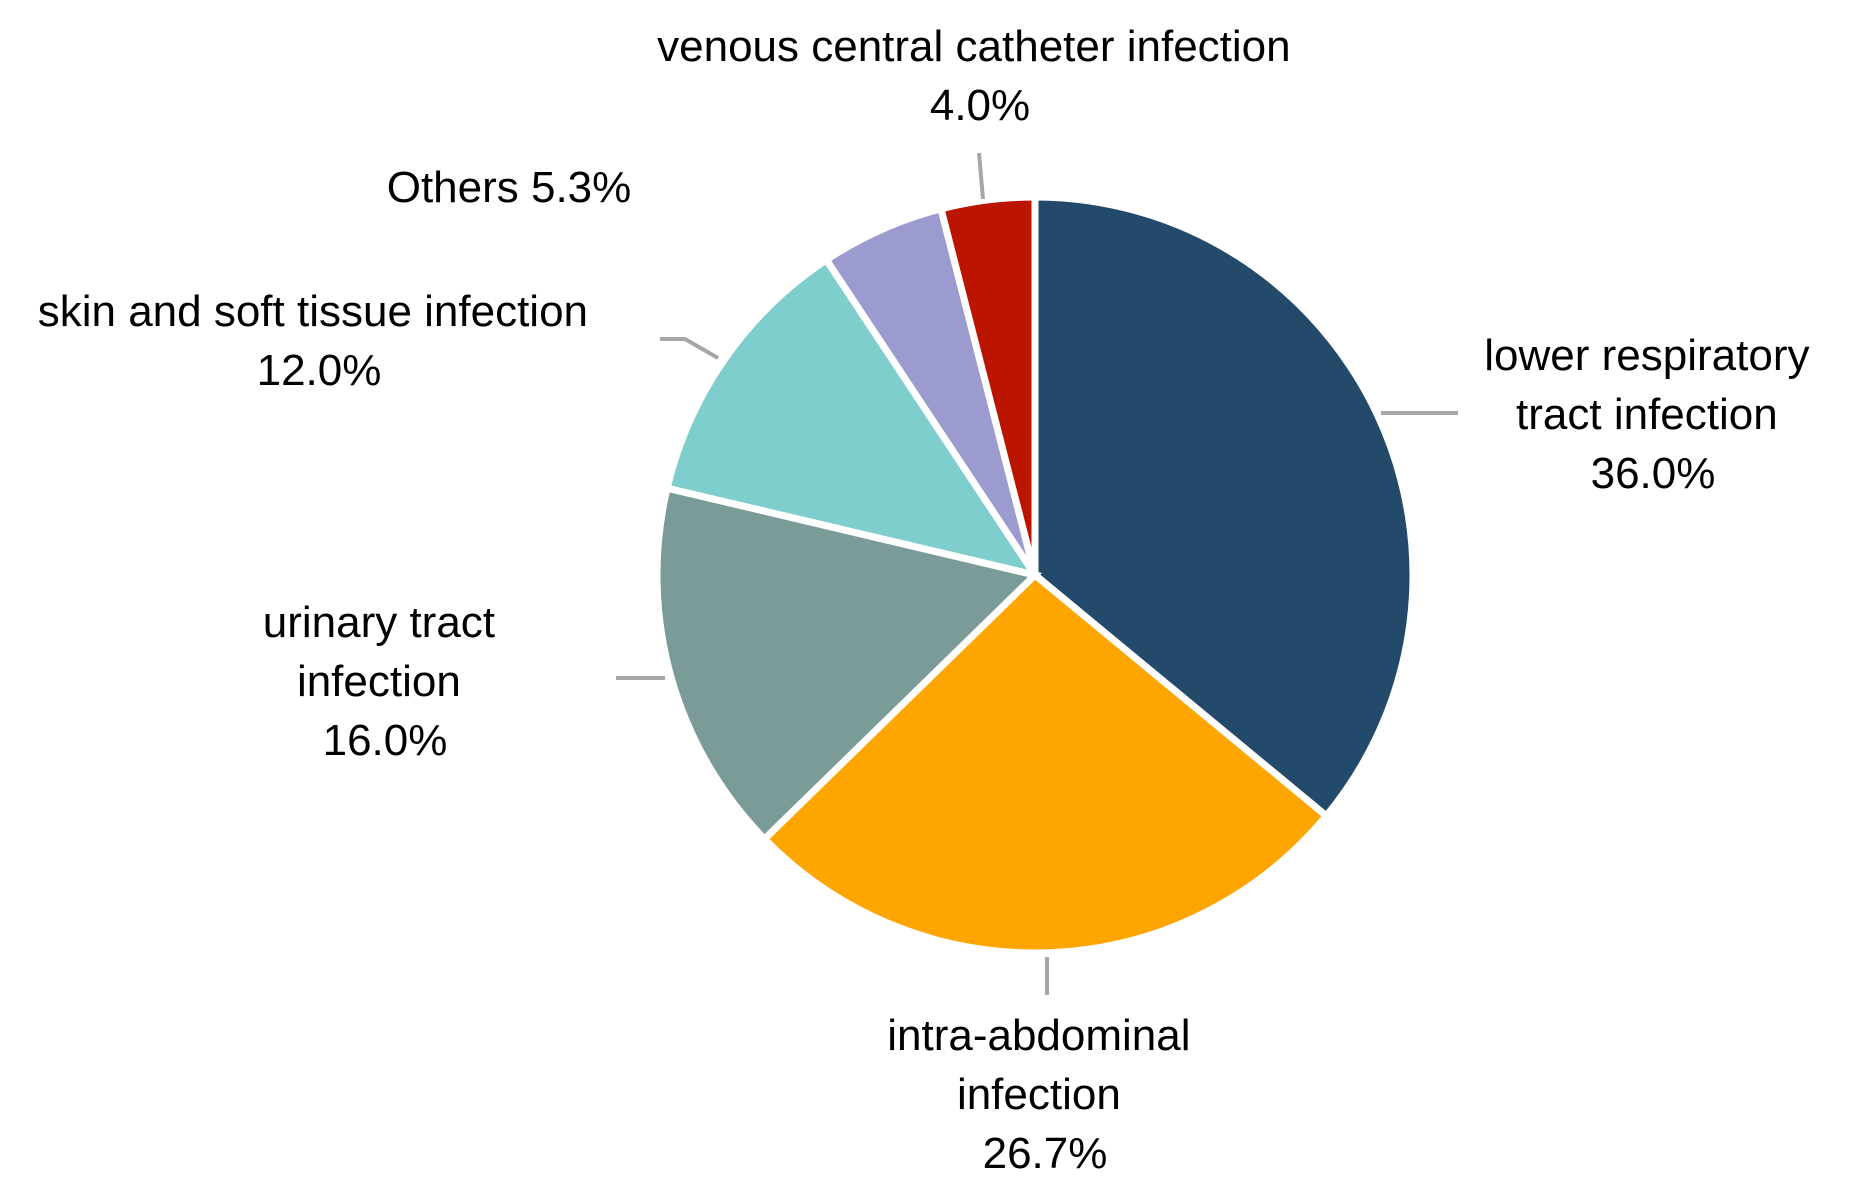 The width and height of the screenshot is (1851, 1190). I want to click on leader-line-venous, so click(981, 176).